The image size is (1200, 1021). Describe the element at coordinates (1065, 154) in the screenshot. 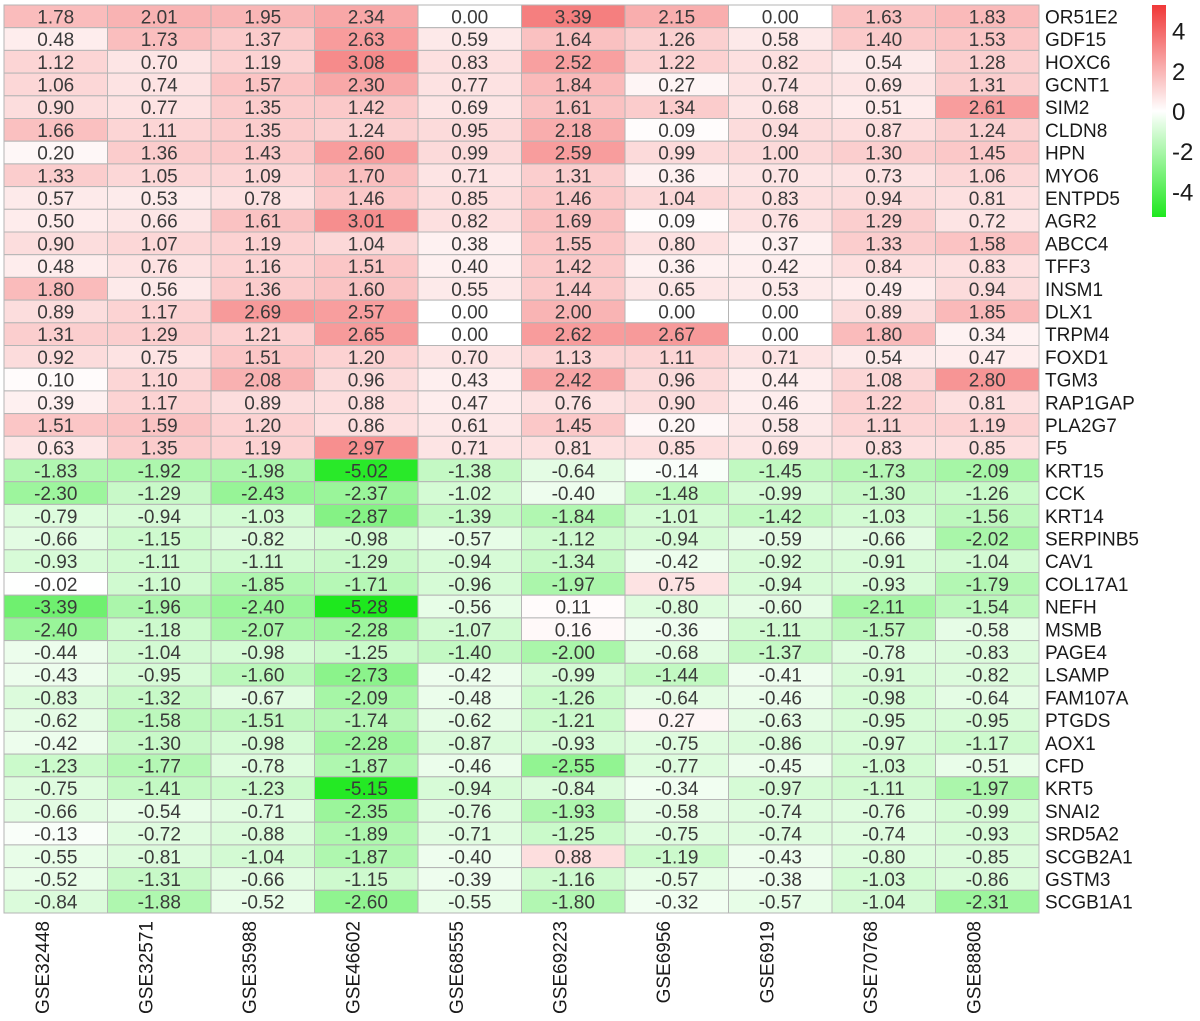

I see `row-label: HPN` at that location.